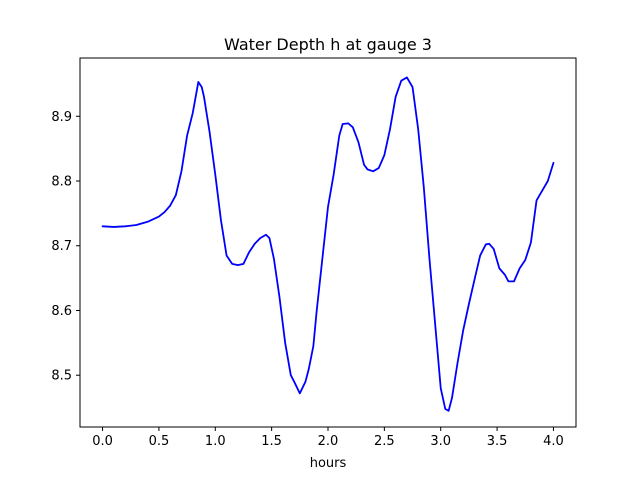  Describe the element at coordinates (497, 441) in the screenshot. I see `x-tick-label: 3.5` at that location.